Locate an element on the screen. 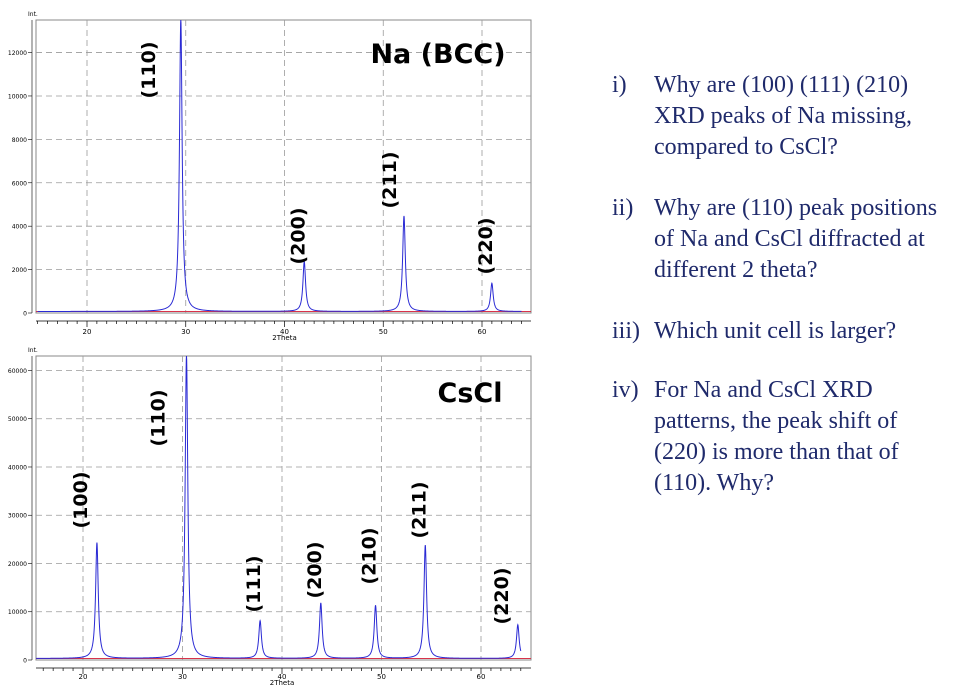 The height and width of the screenshot is (690, 960). peak-label: (111) is located at coordinates (254, 583).